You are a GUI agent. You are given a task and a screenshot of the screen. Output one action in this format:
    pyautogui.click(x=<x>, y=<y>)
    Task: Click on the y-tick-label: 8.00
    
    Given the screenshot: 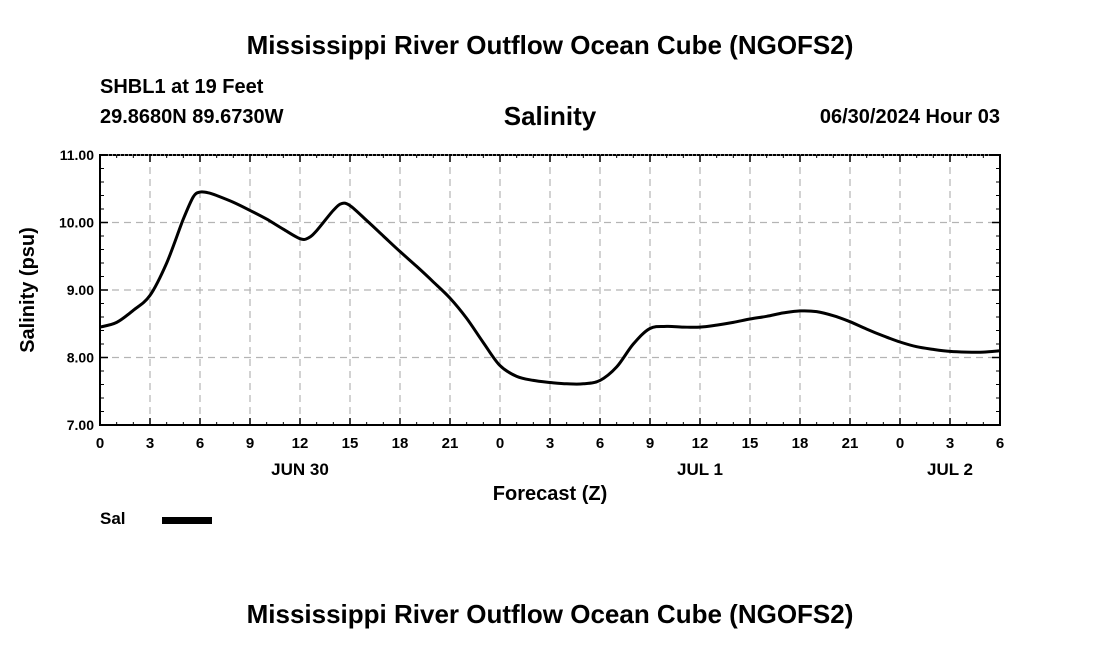 What is the action you would take?
    pyautogui.click(x=80, y=358)
    